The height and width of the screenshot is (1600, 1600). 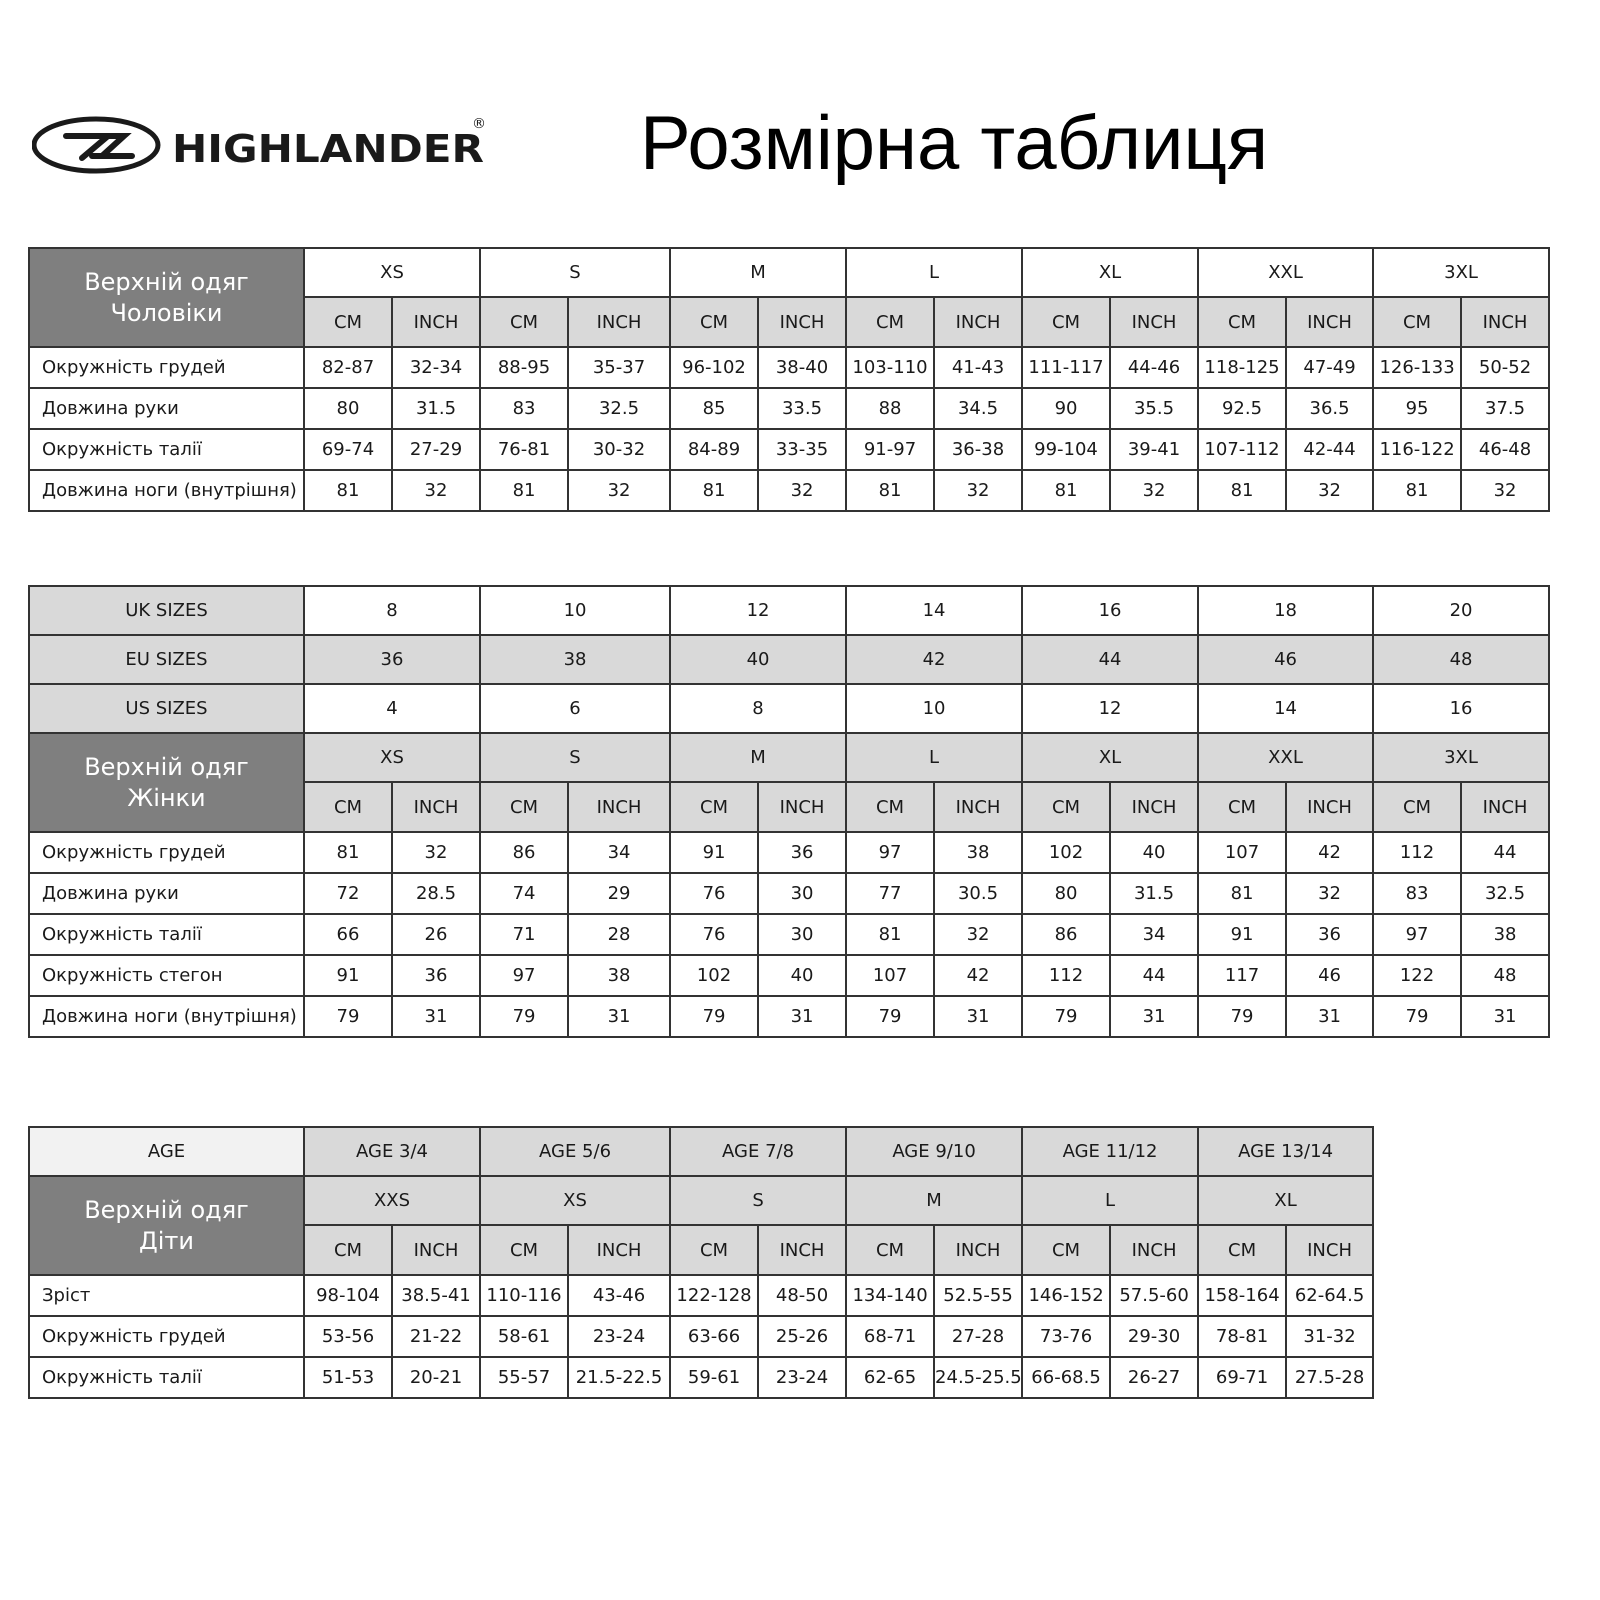 I want to click on age-header: AGE 7/8, so click(x=758, y=1151).